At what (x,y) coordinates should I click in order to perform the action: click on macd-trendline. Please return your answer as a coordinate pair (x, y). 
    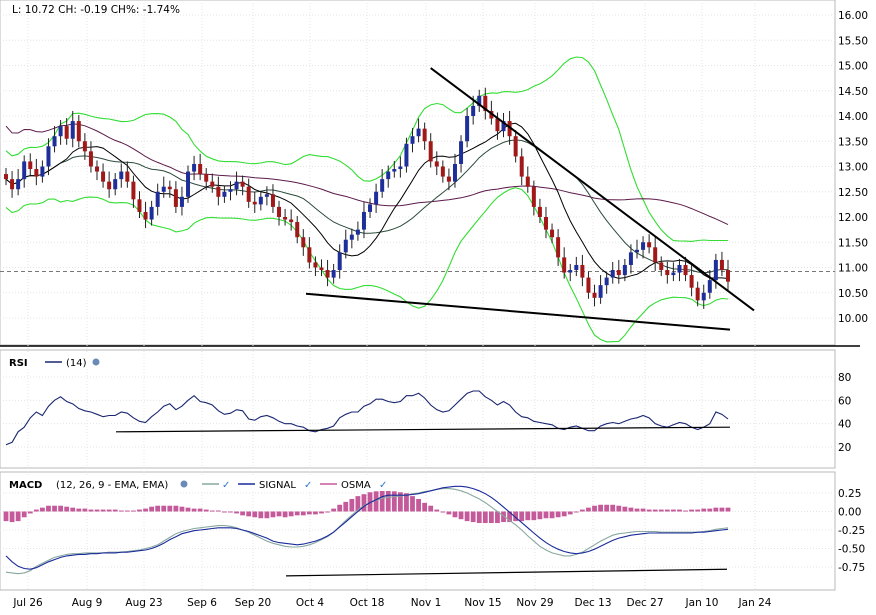
    Looking at the image, I should click on (506, 572).